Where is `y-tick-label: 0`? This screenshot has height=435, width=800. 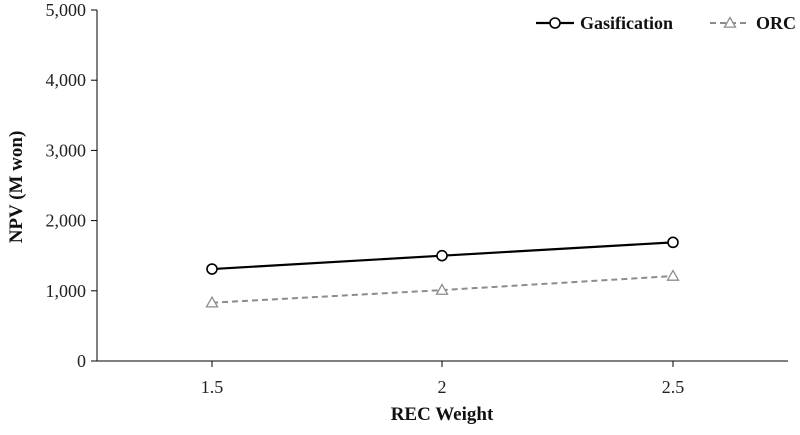 y-tick-label: 0 is located at coordinates (81, 361).